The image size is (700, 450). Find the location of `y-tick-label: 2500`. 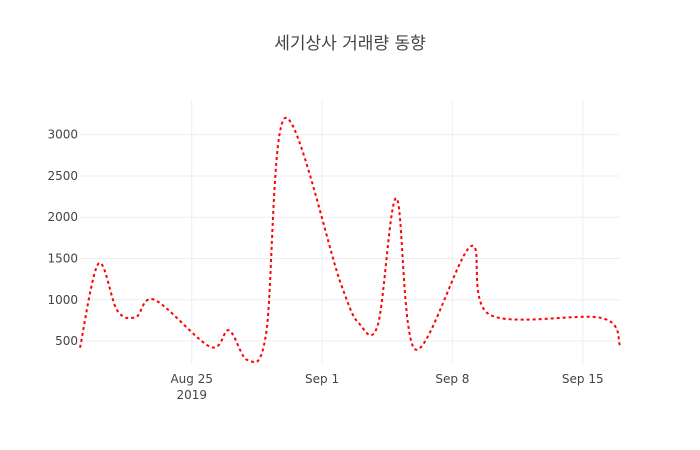

y-tick-label: 2500 is located at coordinates (62, 176).